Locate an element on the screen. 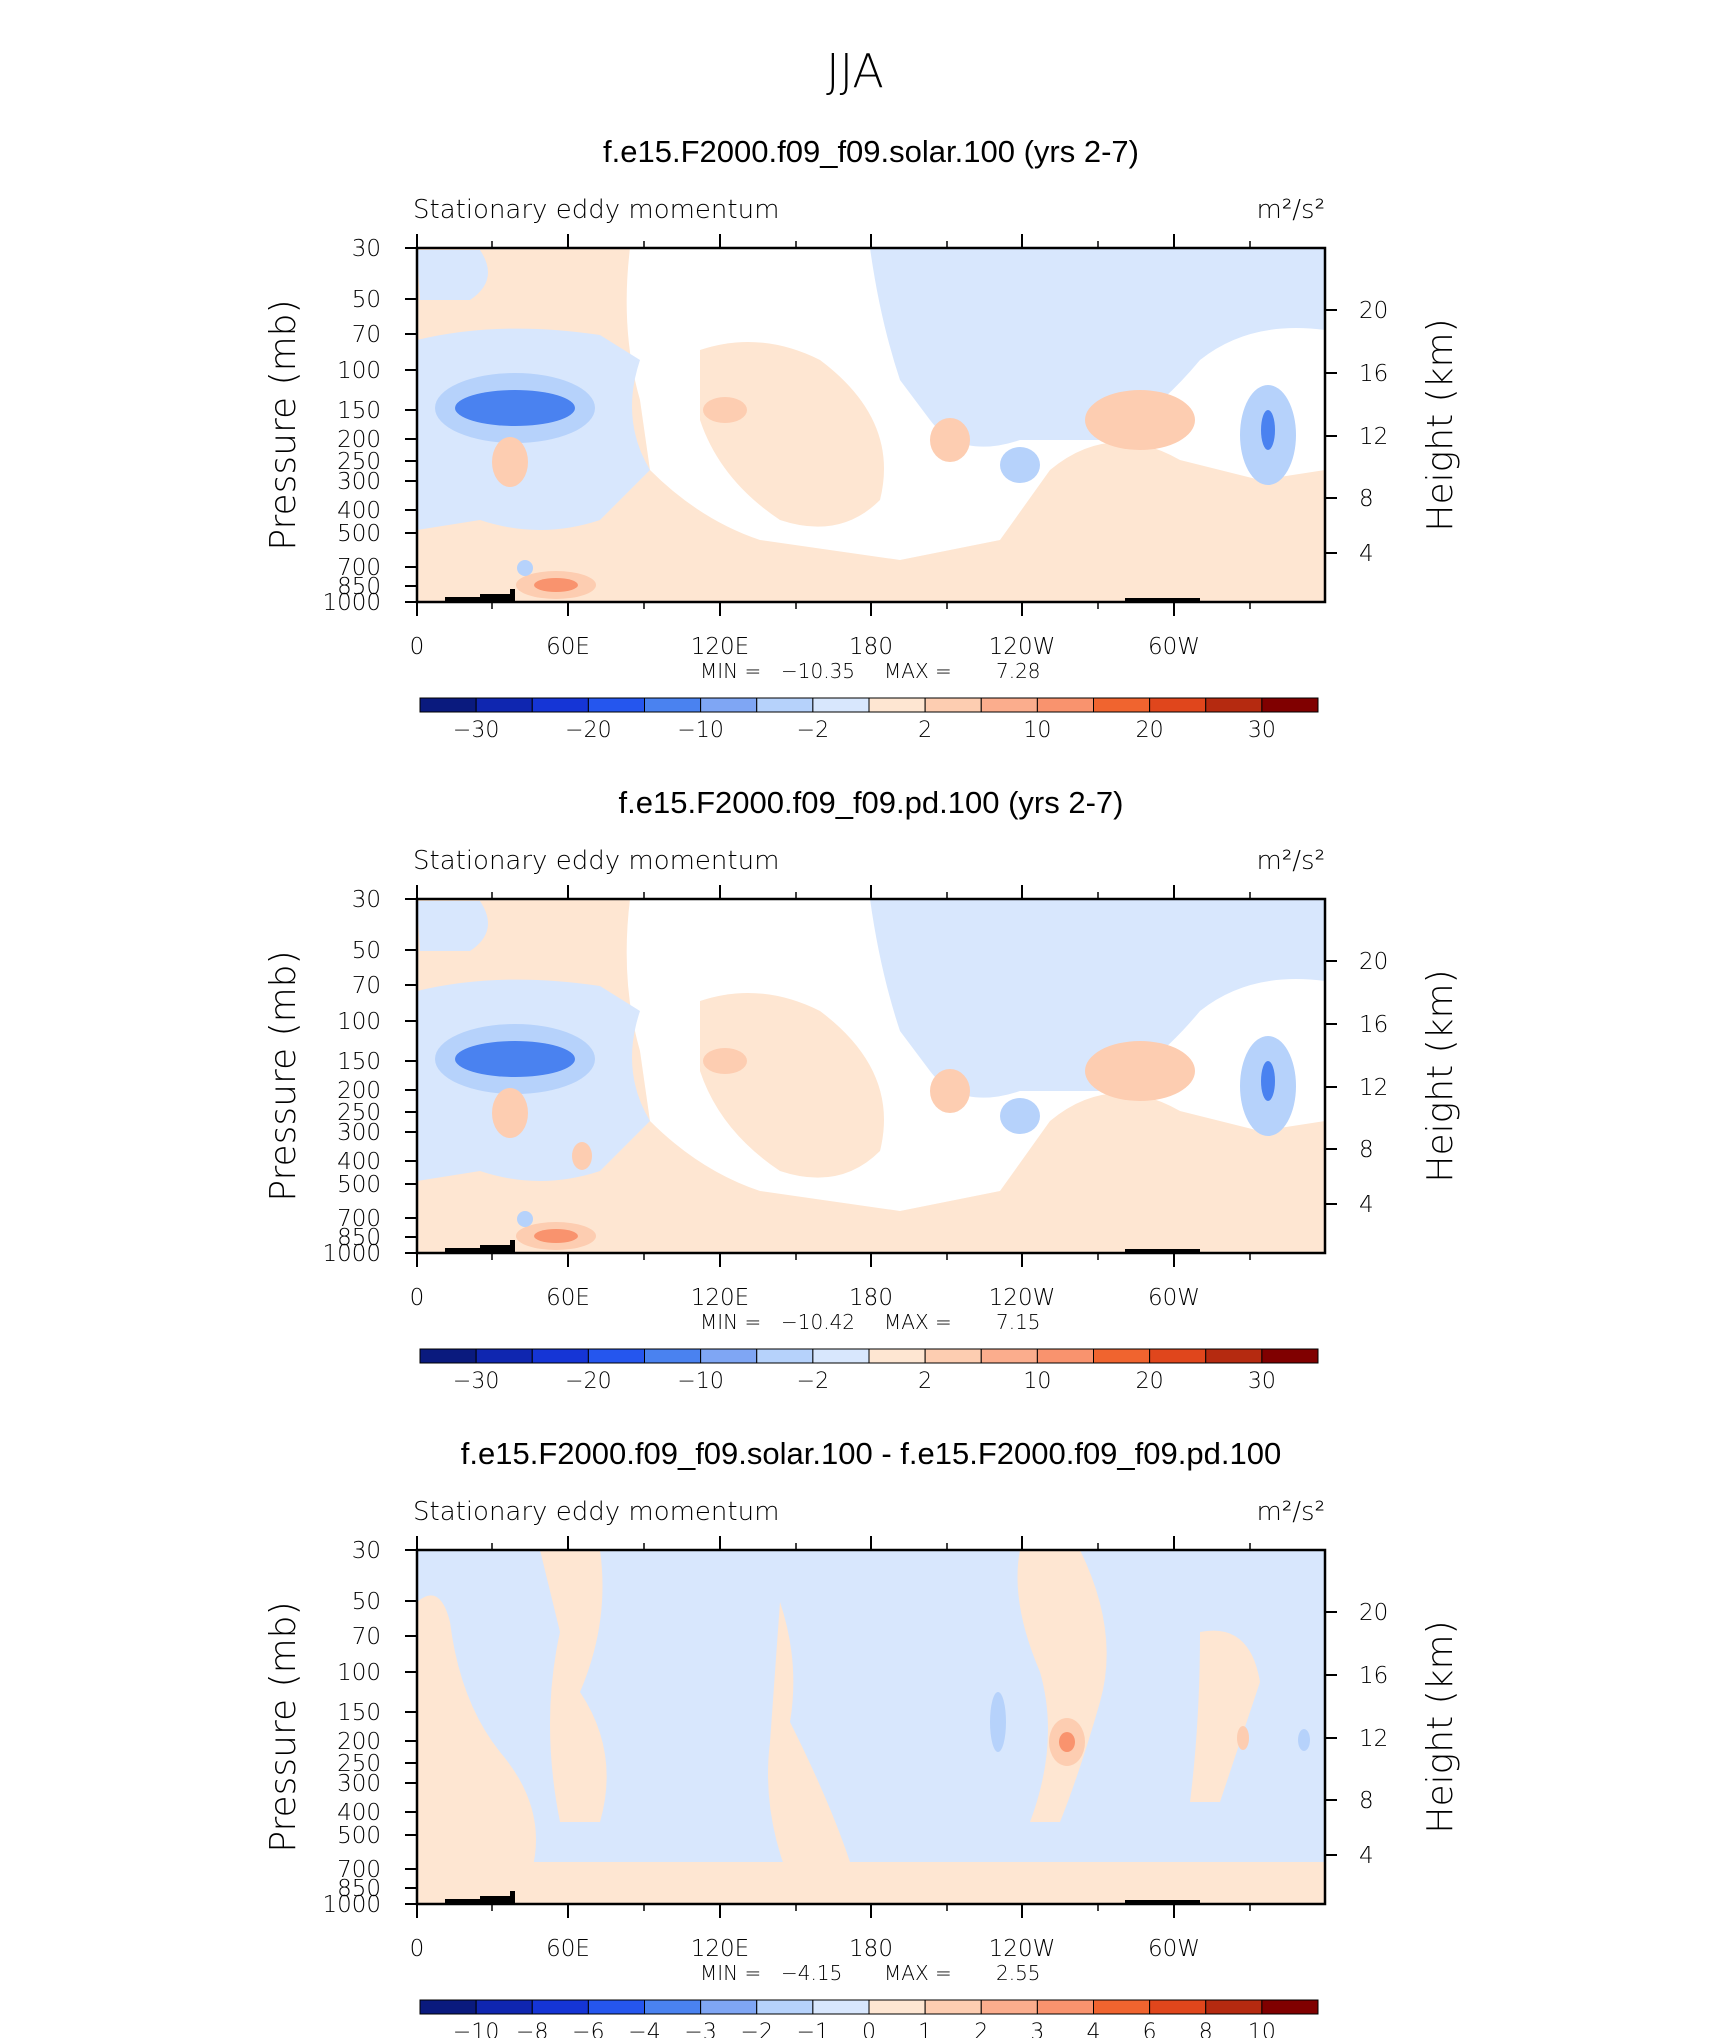 The width and height of the screenshot is (1710, 2038). colorbar-label: −20 is located at coordinates (588, 1381).